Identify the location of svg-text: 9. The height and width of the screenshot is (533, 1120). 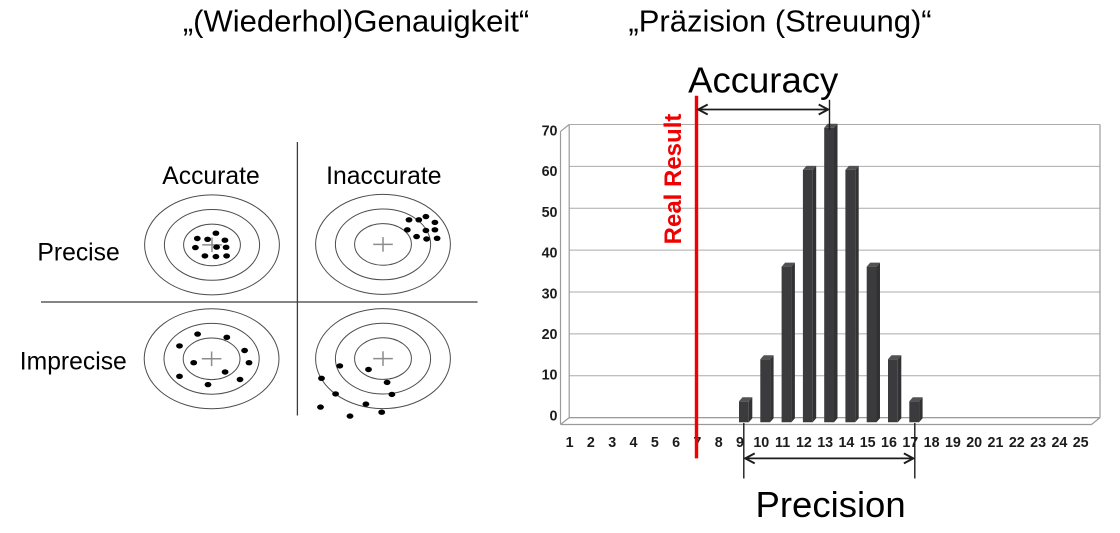
(740, 443).